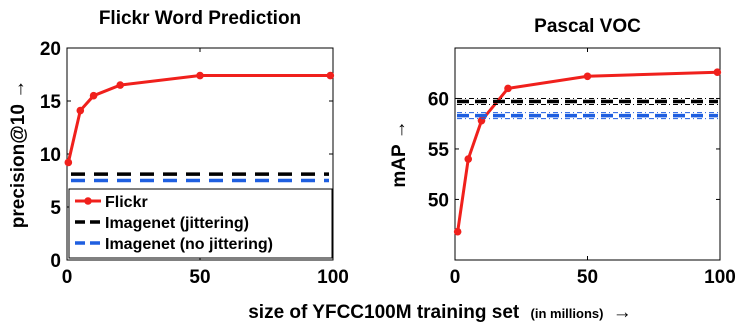  What do you see at coordinates (55, 261) in the screenshot?
I see `y-tick-label: 0` at bounding box center [55, 261].